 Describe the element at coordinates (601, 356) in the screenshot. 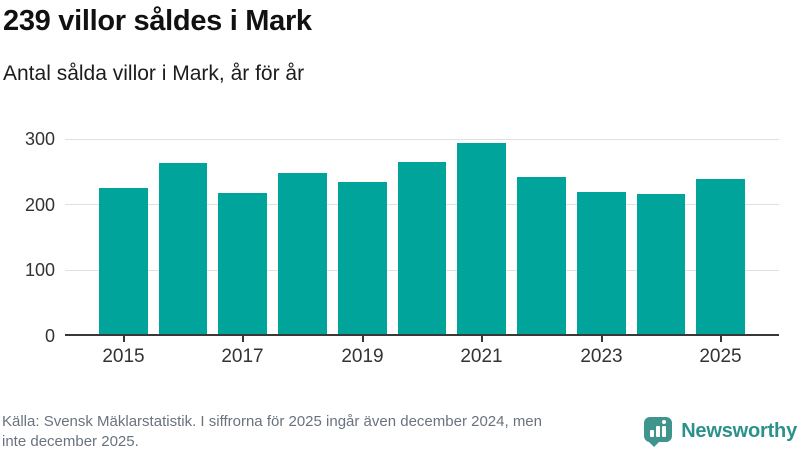

I see `x-axis-label-2023: 2023` at that location.